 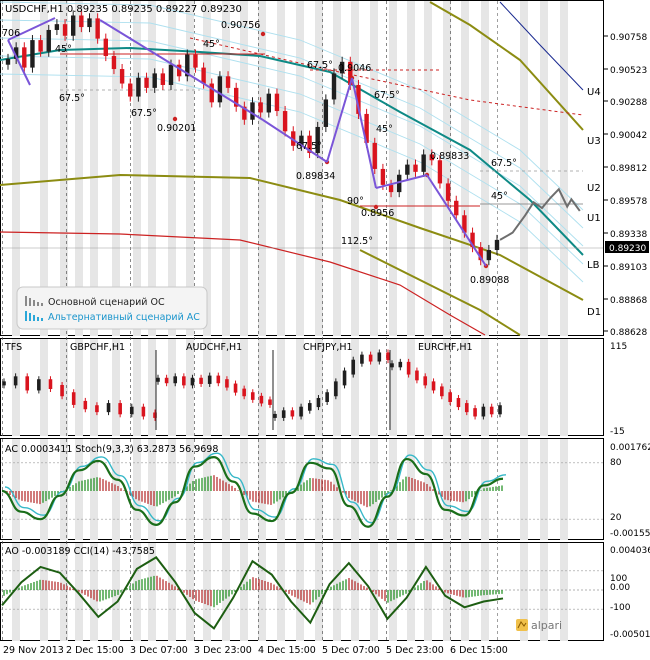 What do you see at coordinates (445, 347) in the screenshot?
I see `tfs-pair: EURCHF,H1` at bounding box center [445, 347].